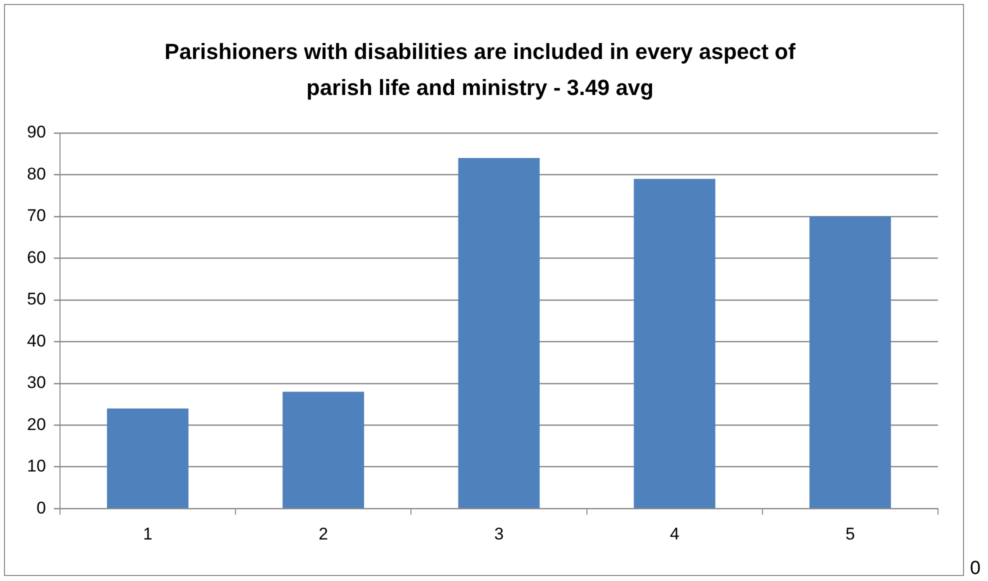 Image resolution: width=988 pixels, height=581 pixels. Describe the element at coordinates (36, 216) in the screenshot. I see `y-tick-label: 70` at that location.